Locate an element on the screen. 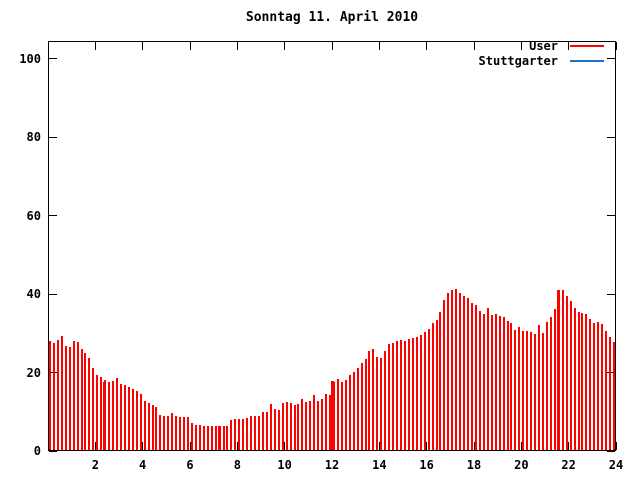 Image resolution: width=640 pixels, height=480 pixels. x-tick-label: 16 is located at coordinates (426, 465).